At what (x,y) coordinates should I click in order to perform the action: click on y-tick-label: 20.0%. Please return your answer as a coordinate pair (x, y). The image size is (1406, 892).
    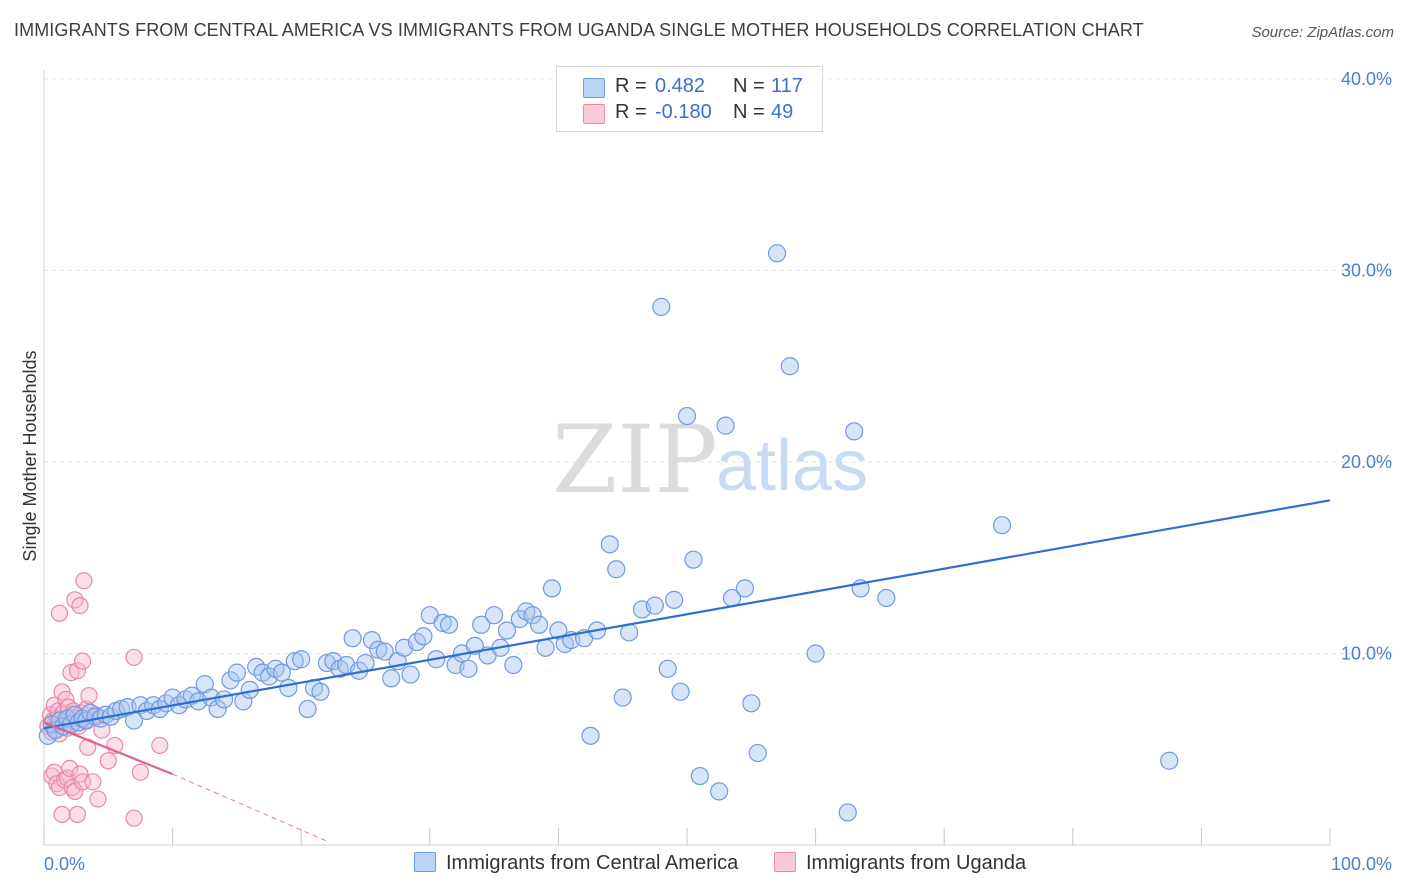
    Looking at the image, I should click on (1366, 462).